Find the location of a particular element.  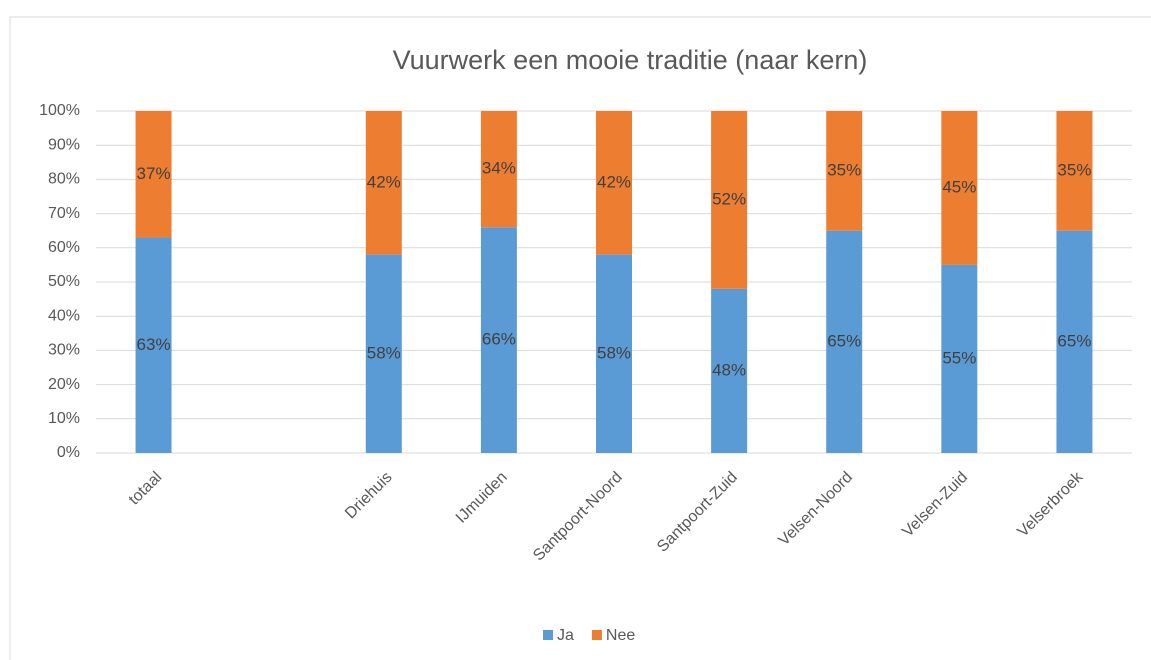

data-label: 37% is located at coordinates (154, 173).